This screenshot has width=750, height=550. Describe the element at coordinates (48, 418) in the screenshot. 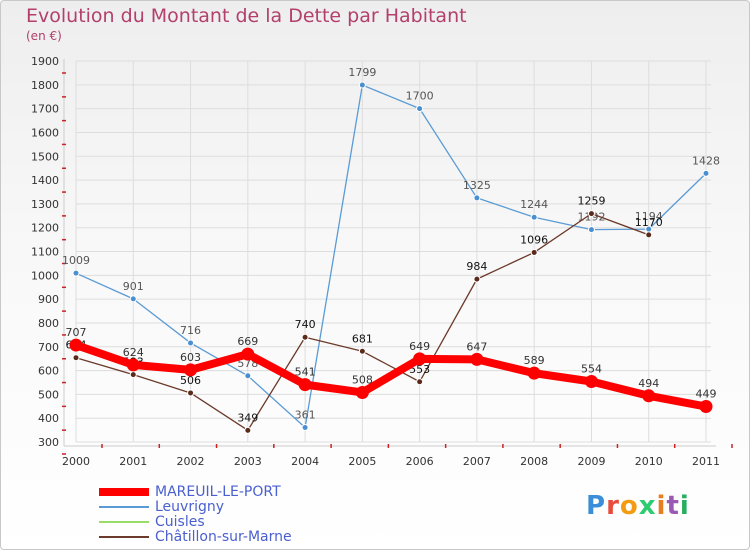

I see `y-tick-label: 400` at that location.